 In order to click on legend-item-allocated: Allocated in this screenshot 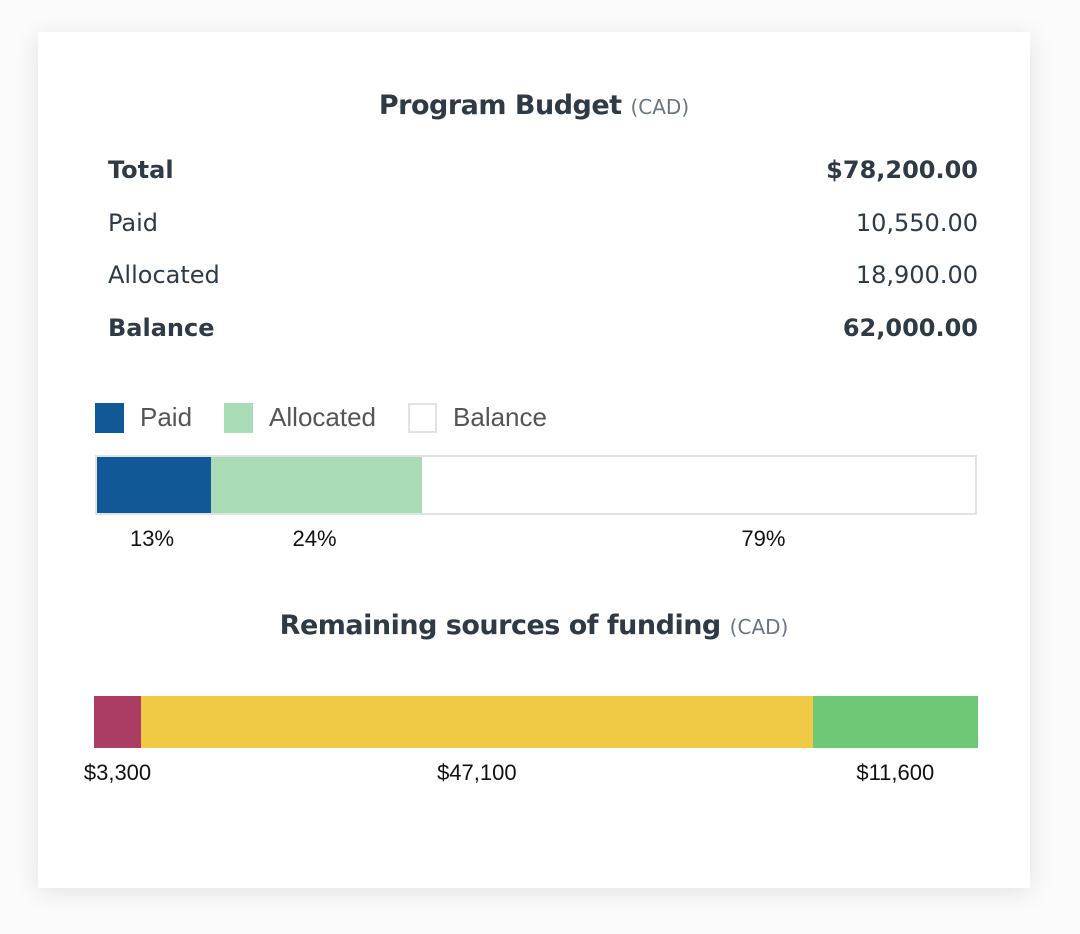, I will do `click(300, 417)`.